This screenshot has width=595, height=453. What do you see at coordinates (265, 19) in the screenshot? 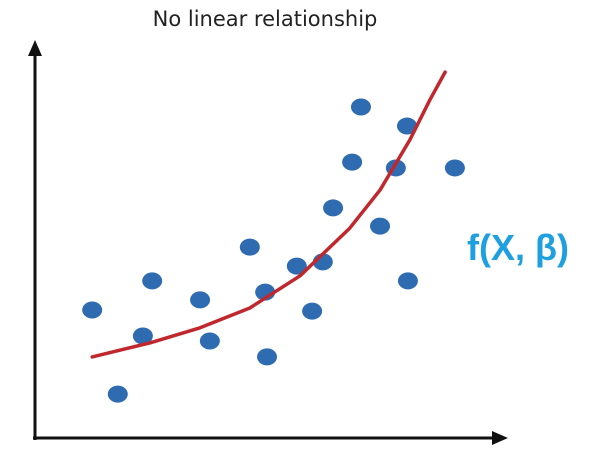
I see `chart-title: No linear relationship` at bounding box center [265, 19].